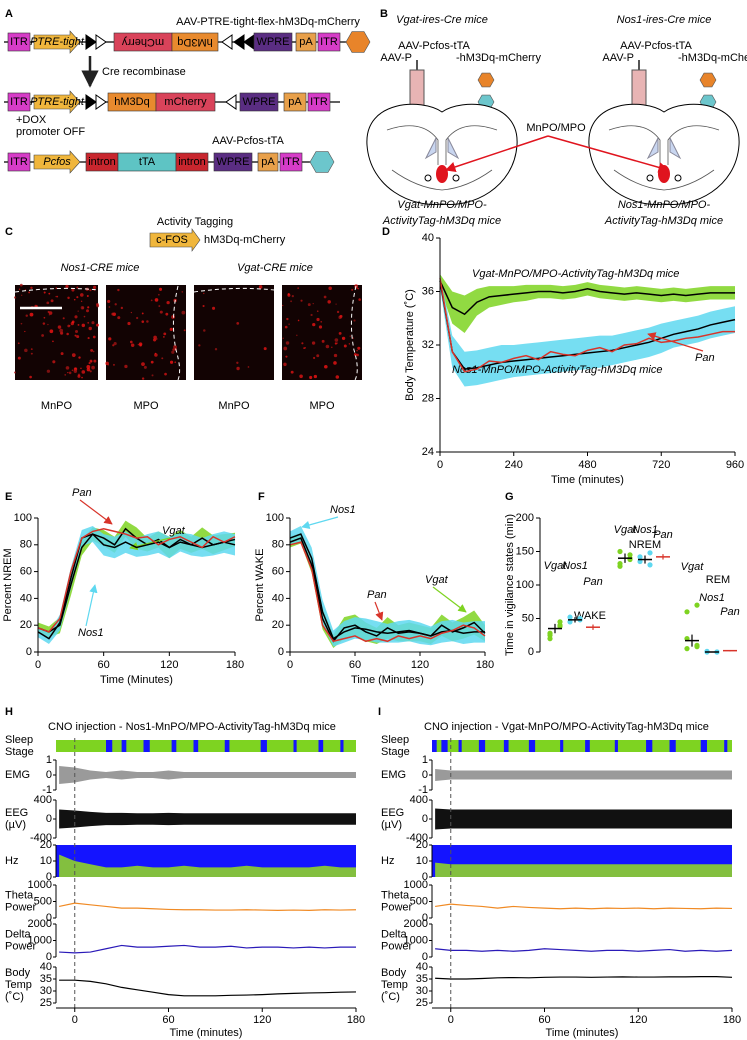 The image size is (747, 1040). I want to click on row-label: (µV), so click(15, 825).